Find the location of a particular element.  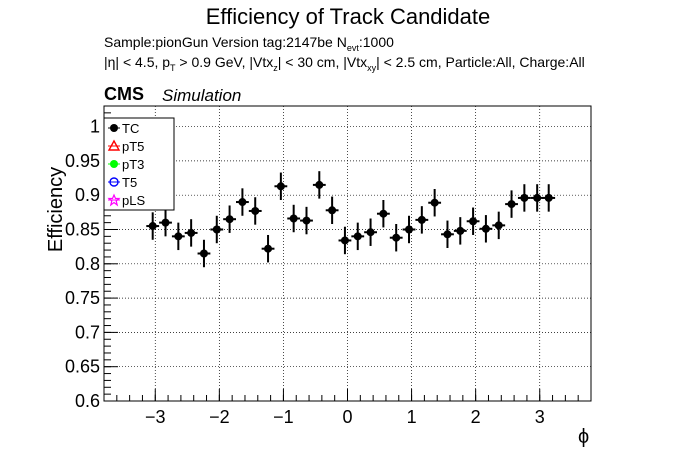

vtxxy-subscript: xy is located at coordinates (372, 67).